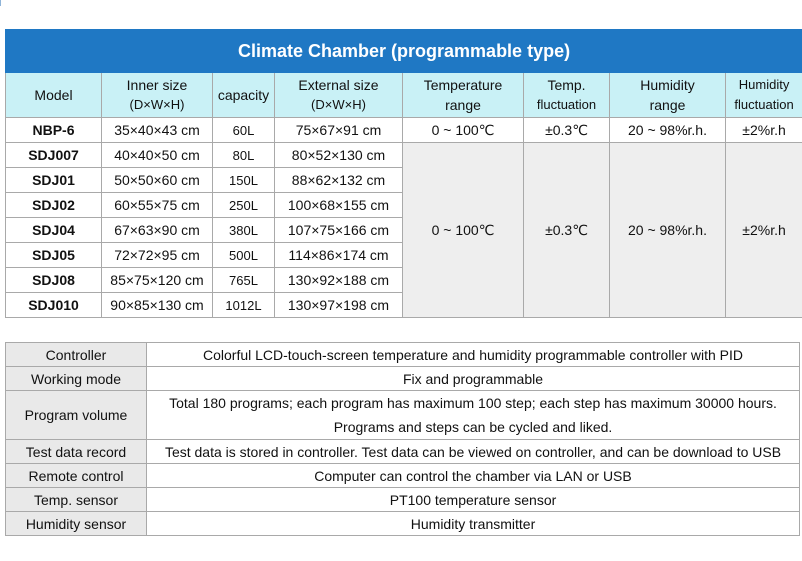 This screenshot has height=561, width=802. Describe the element at coordinates (76, 523) in the screenshot. I see `info-label: Humidity sensor` at that location.